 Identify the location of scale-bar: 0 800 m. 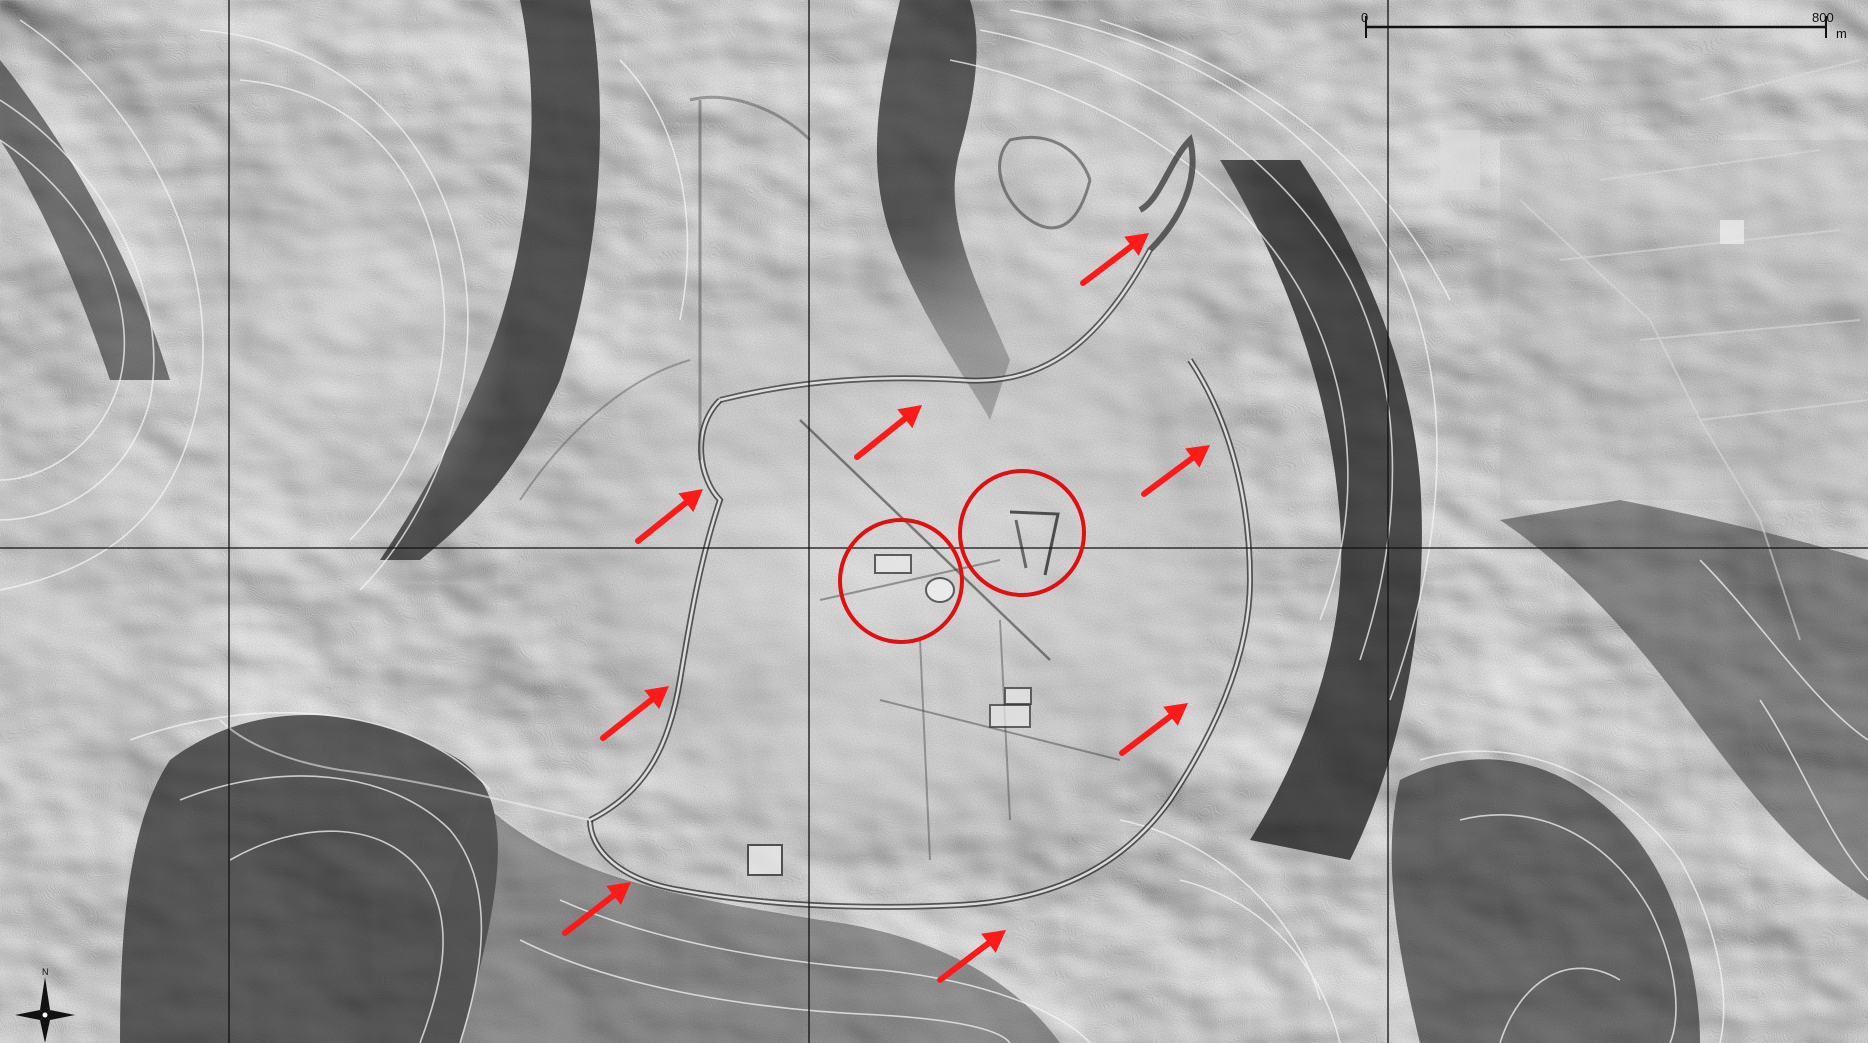
(1604, 25).